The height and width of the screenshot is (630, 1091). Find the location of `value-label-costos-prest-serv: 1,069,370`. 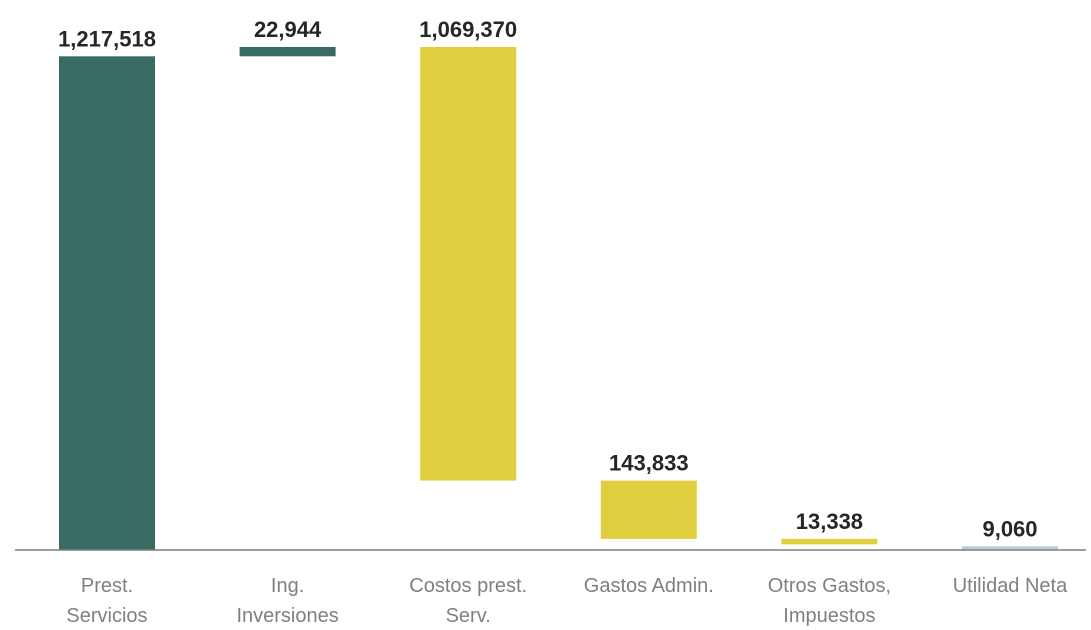

value-label-costos-prest-serv: 1,069,370 is located at coordinates (468, 29).